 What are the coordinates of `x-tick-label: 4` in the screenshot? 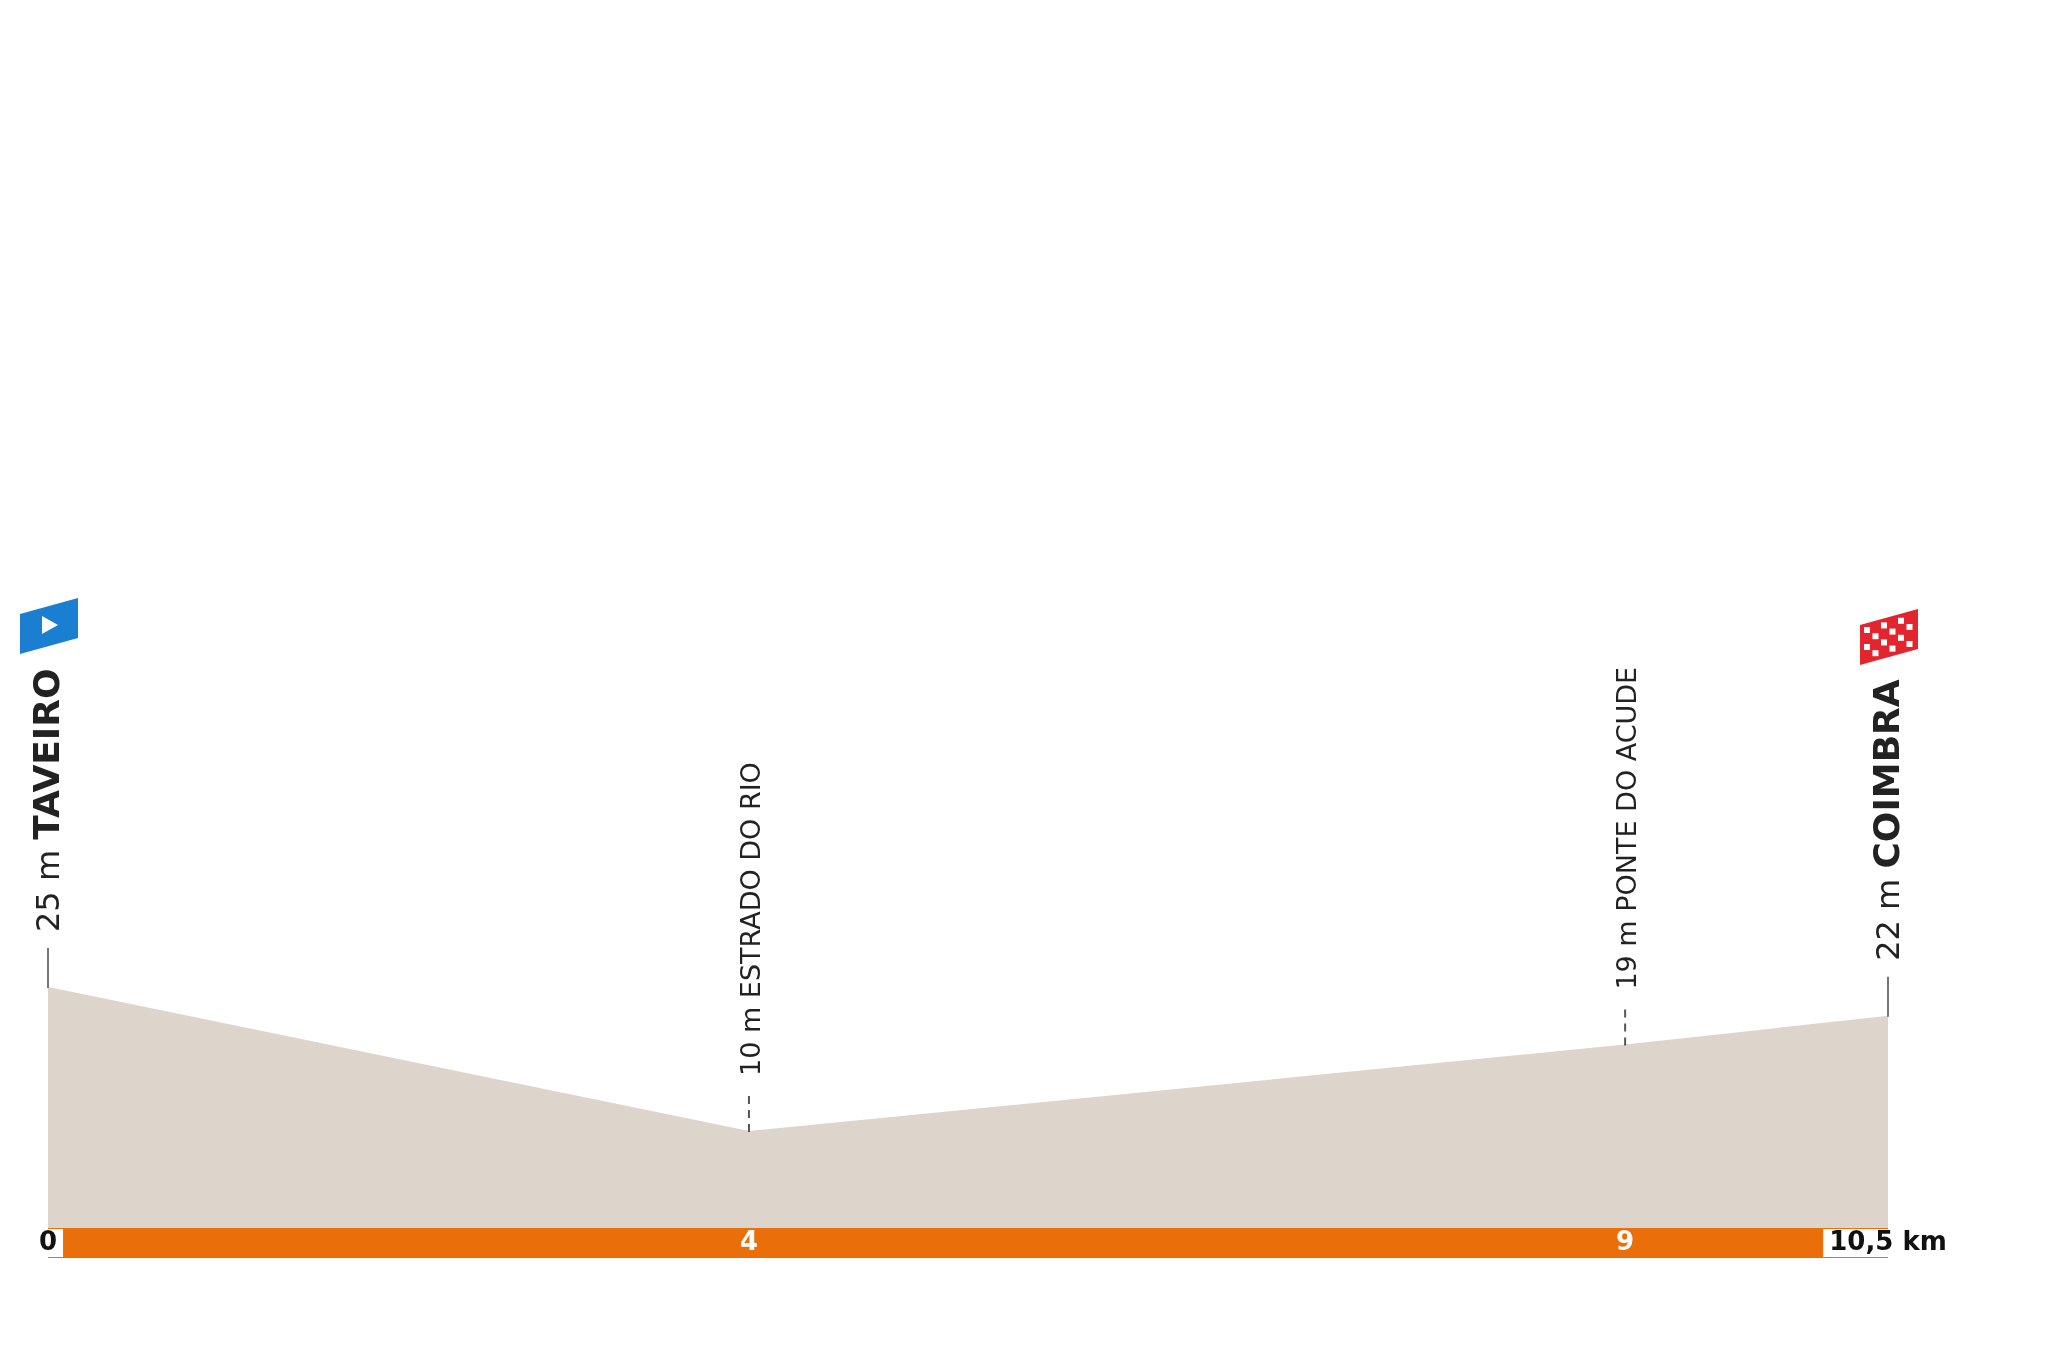 It's located at (748, 1240).